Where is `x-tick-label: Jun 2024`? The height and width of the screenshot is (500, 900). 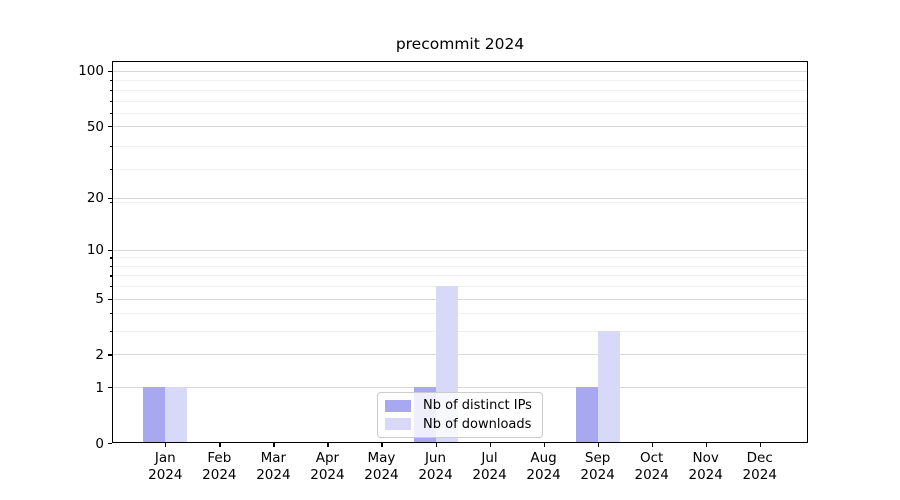 x-tick-label: Jun 2024 is located at coordinates (435, 467).